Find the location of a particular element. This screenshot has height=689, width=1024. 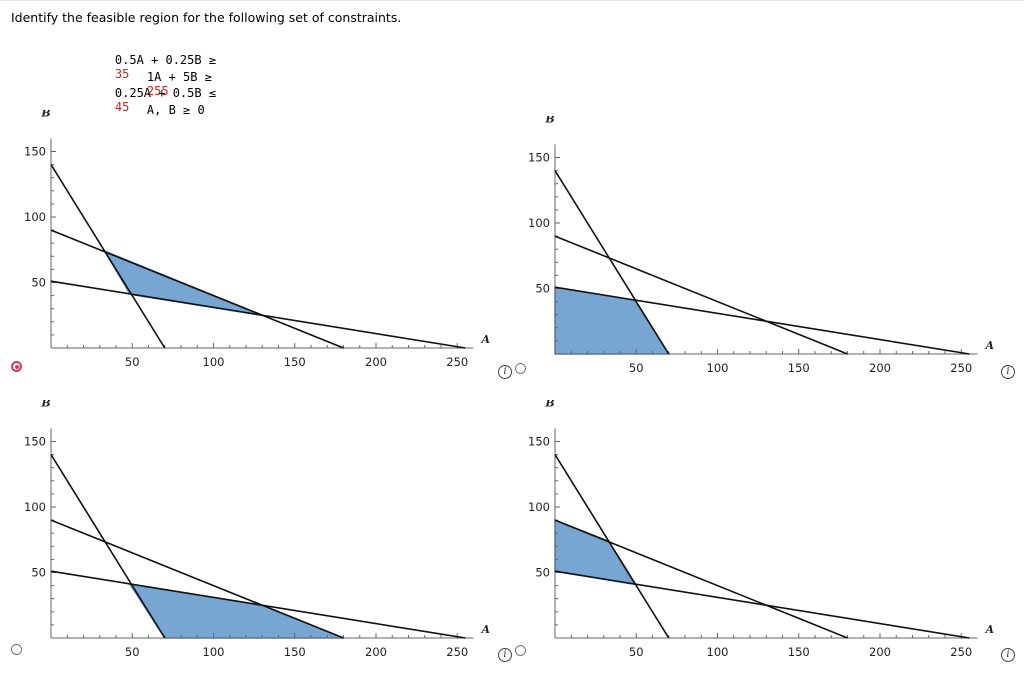

top-divider is located at coordinates (512, 0).